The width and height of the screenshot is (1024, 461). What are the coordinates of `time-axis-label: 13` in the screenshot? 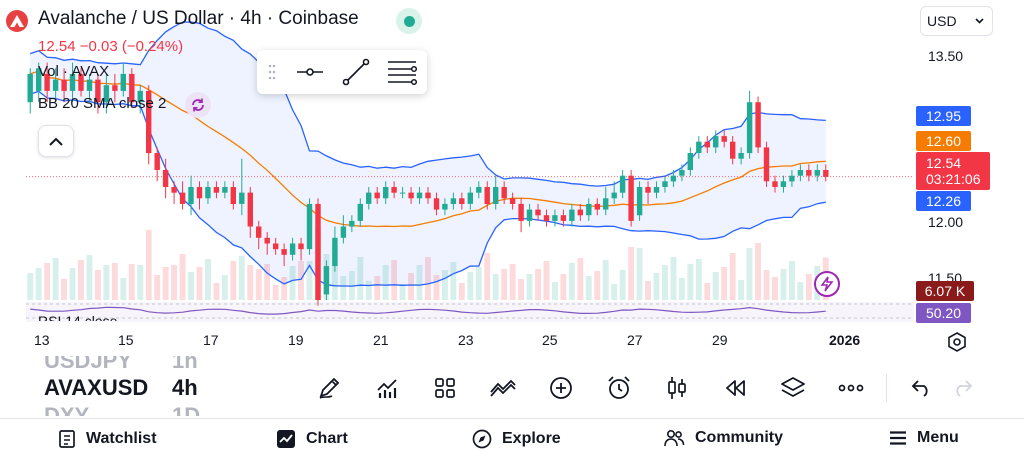 It's located at (42, 340).